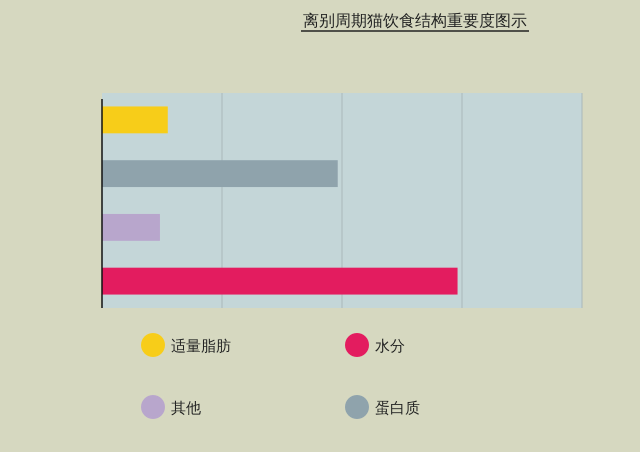  What do you see at coordinates (201, 346) in the screenshot?
I see `legend-label: 适量脂肪` at bounding box center [201, 346].